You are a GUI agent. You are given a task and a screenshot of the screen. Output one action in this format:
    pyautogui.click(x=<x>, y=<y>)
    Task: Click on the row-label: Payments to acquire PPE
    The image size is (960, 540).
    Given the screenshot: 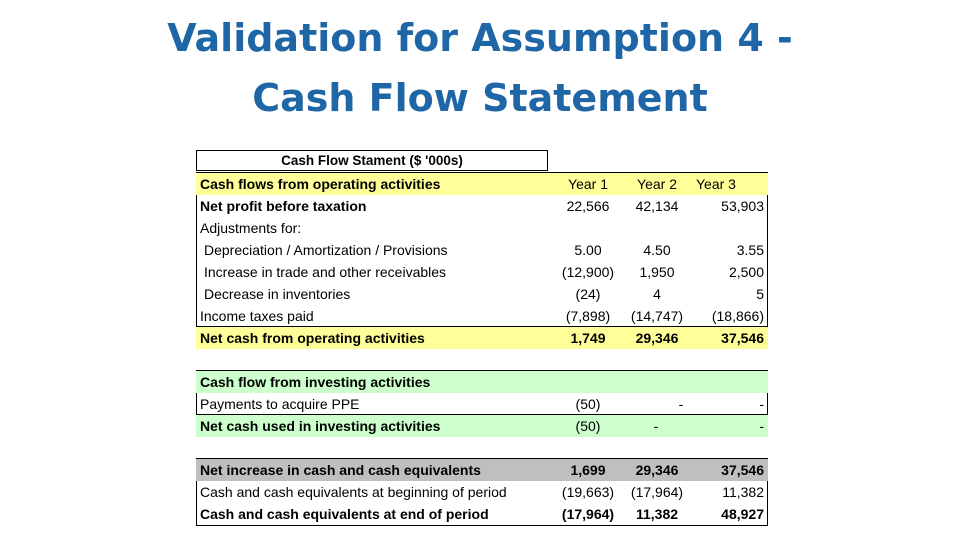 What is the action you would take?
    pyautogui.click(x=280, y=404)
    